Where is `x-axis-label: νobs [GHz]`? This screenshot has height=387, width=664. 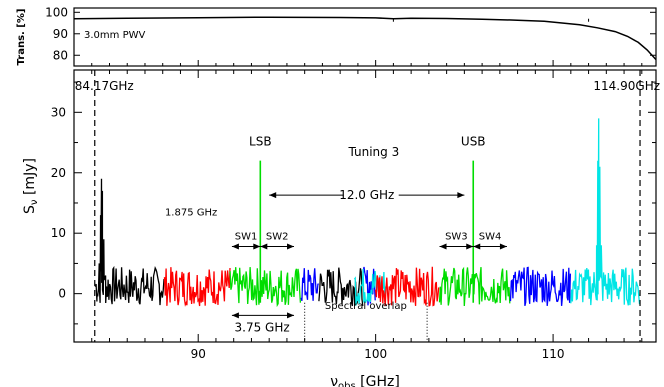 x-axis-label: νobs [GHz] is located at coordinates (365, 380).